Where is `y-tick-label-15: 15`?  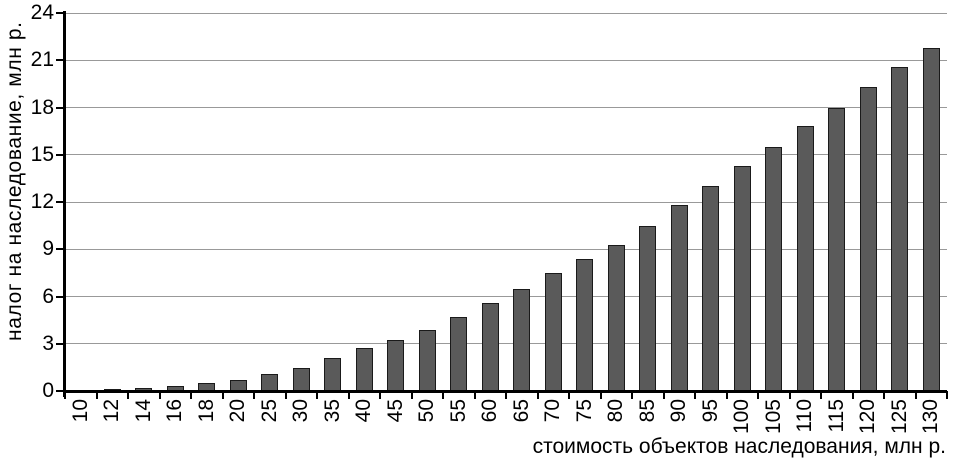 y-tick-label-15: 15 is located at coordinates (42, 154).